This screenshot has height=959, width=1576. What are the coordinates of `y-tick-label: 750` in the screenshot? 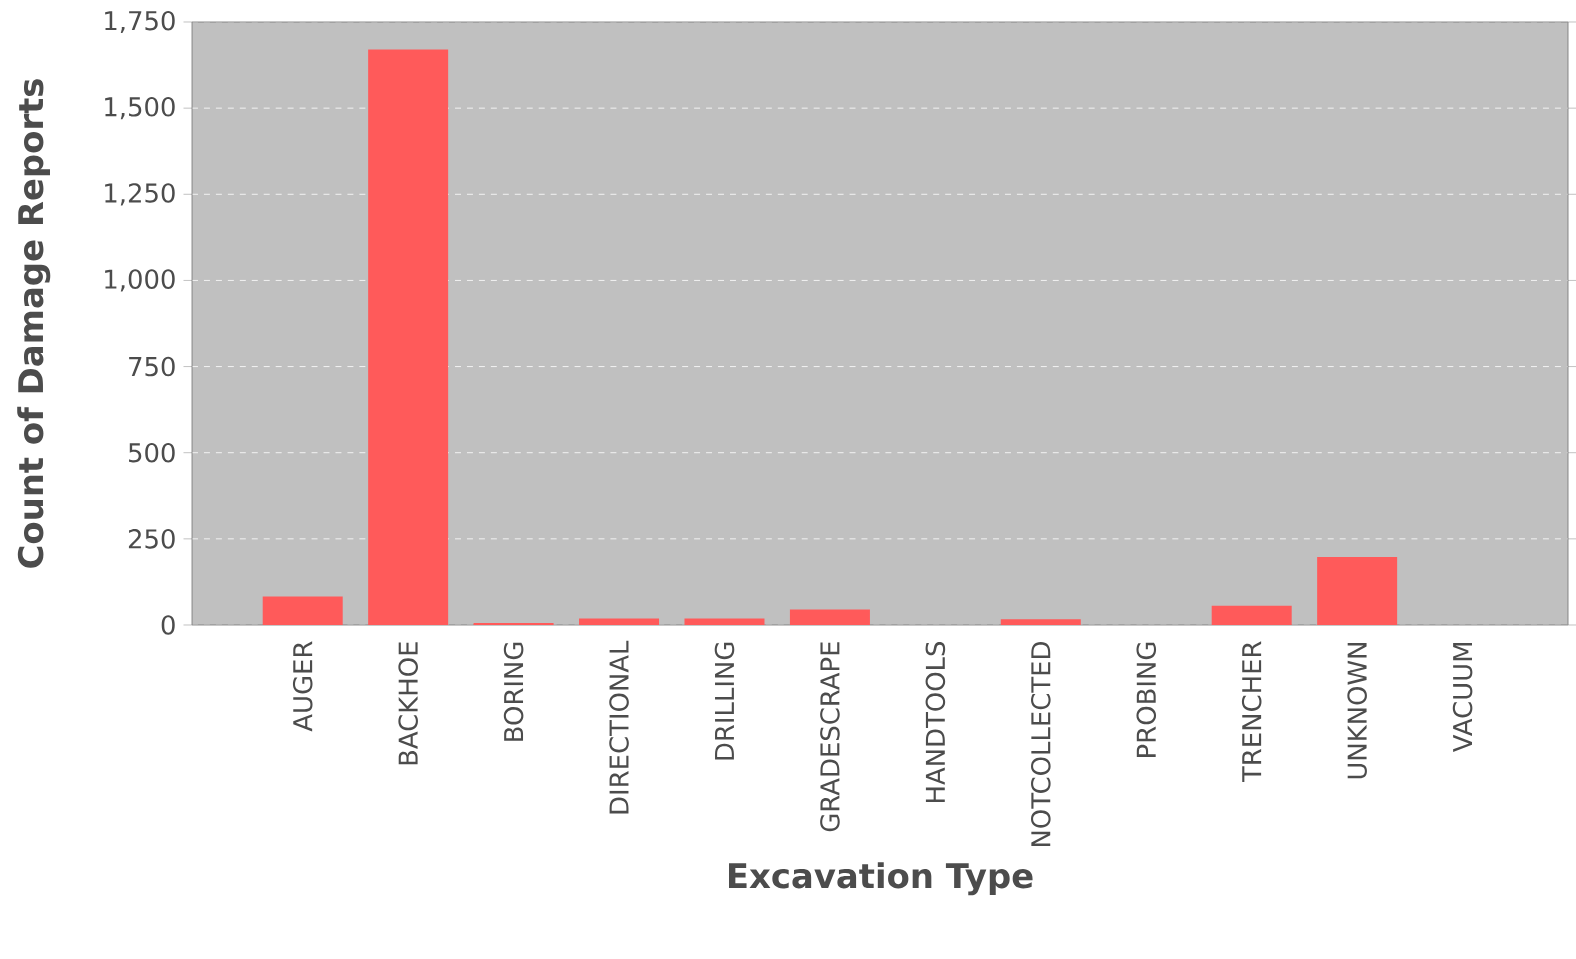 It's located at (152, 366).